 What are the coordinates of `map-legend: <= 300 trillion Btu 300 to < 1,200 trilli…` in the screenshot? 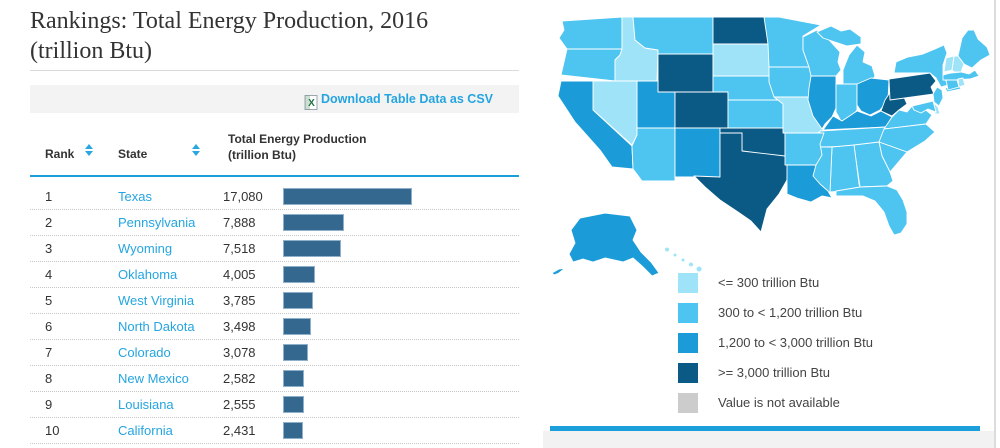 It's located at (828, 345).